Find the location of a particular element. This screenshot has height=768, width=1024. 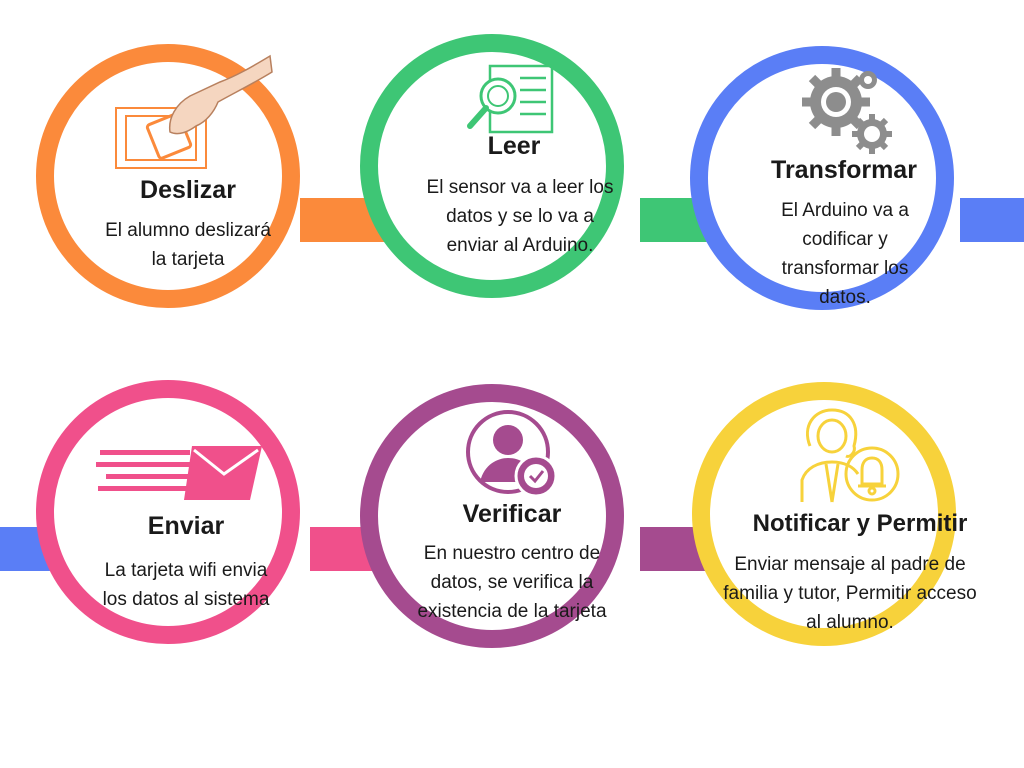

hand-card-icon is located at coordinates (194, 111).